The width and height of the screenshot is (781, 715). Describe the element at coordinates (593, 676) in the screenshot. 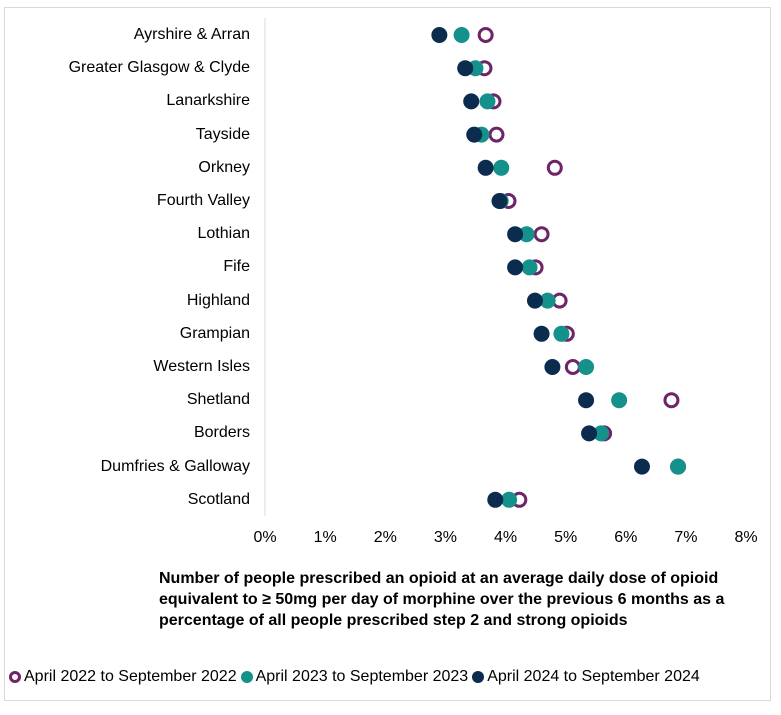

I see `legend-label: April 2024 to September 2024` at that location.